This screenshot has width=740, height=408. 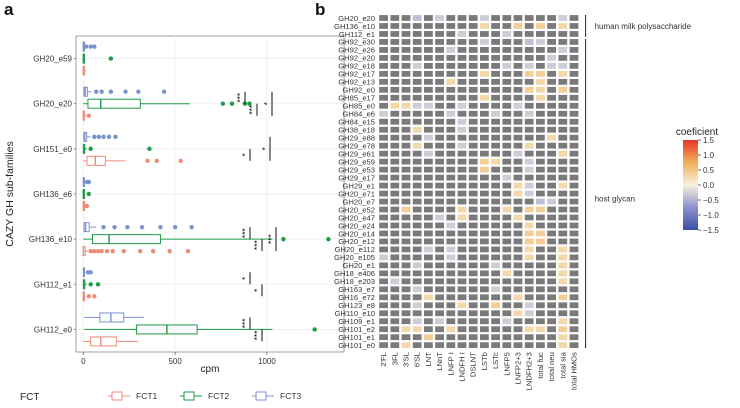 I want to click on boxplot-fct3-gh112_e0, so click(x=114, y=317).